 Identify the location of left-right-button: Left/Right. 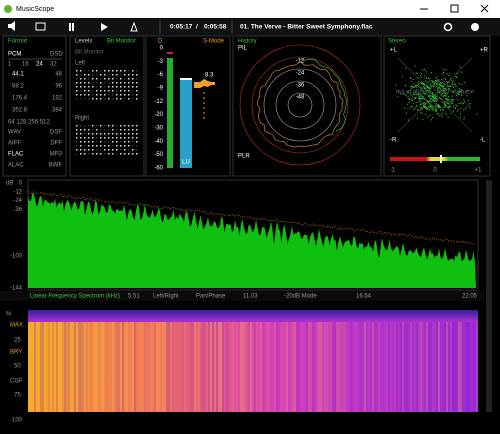
(166, 297).